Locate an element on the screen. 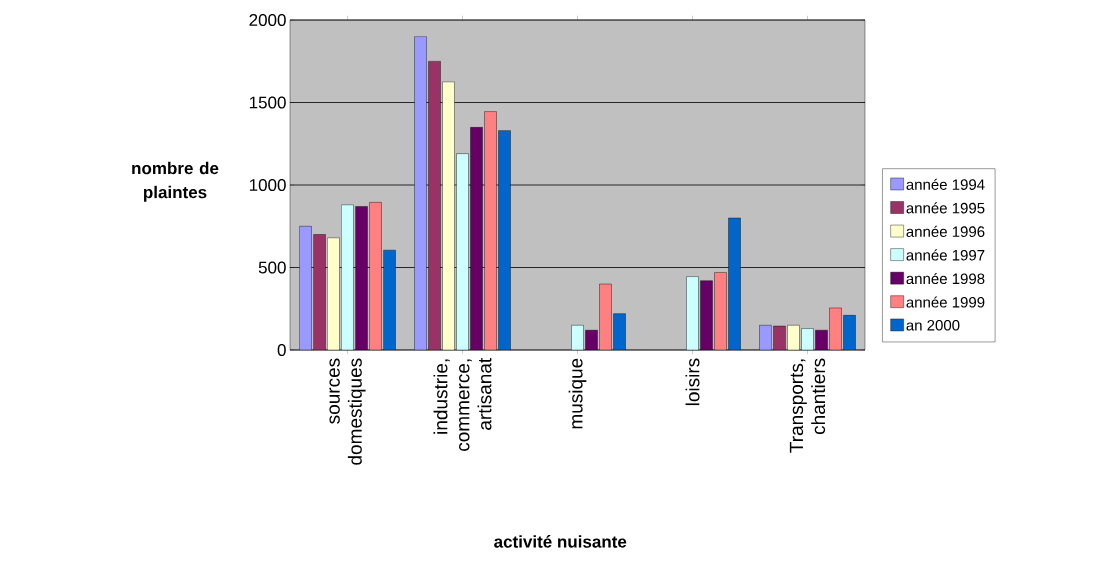  y-tick-label: 2000 is located at coordinates (267, 20).